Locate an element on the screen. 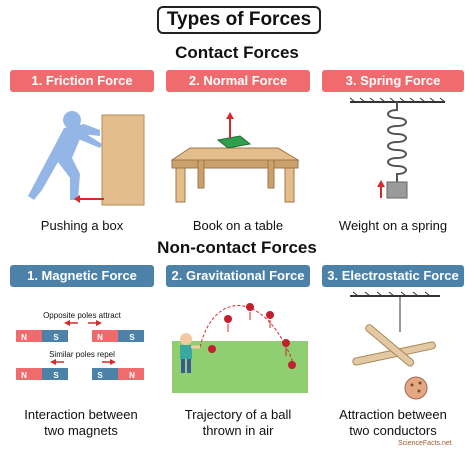 The image size is (474, 455). electrostatic-illustration is located at coordinates (395, 345).